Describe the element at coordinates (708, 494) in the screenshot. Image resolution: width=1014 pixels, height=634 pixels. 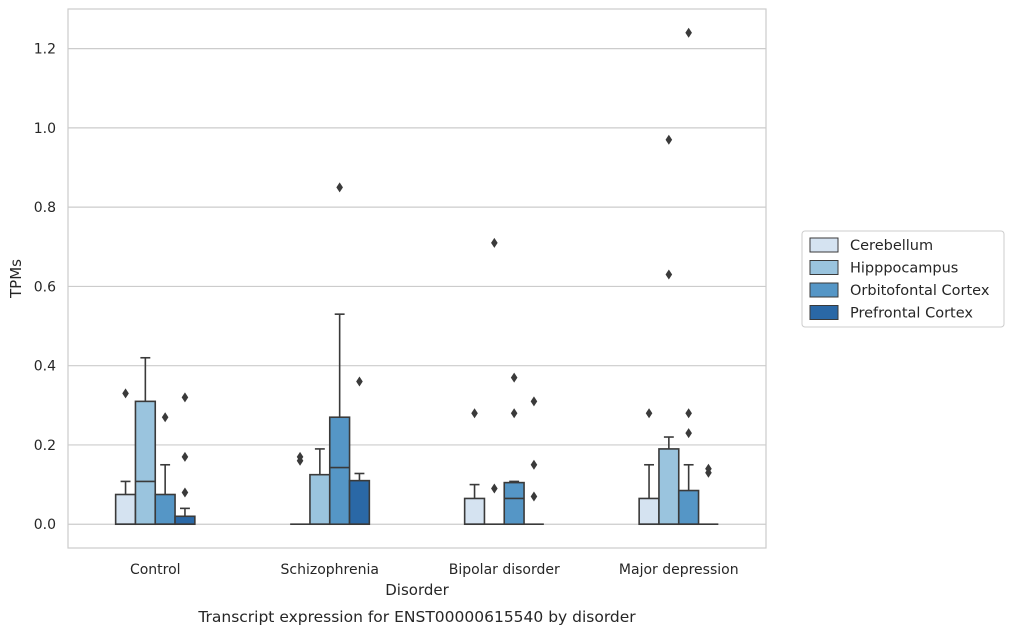
I see `box-prefrontal-cortex-major-depression` at that location.